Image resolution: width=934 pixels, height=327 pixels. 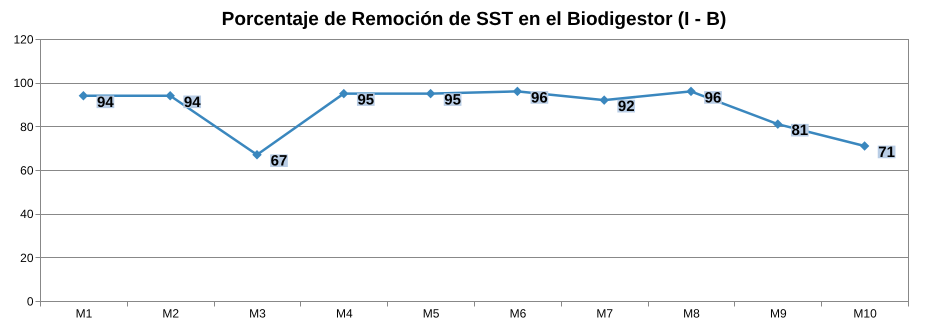 What do you see at coordinates (474, 19) in the screenshot?
I see `chart-title: Porcentaje de Remoción de SST en el Biodigestor (I - B)` at bounding box center [474, 19].